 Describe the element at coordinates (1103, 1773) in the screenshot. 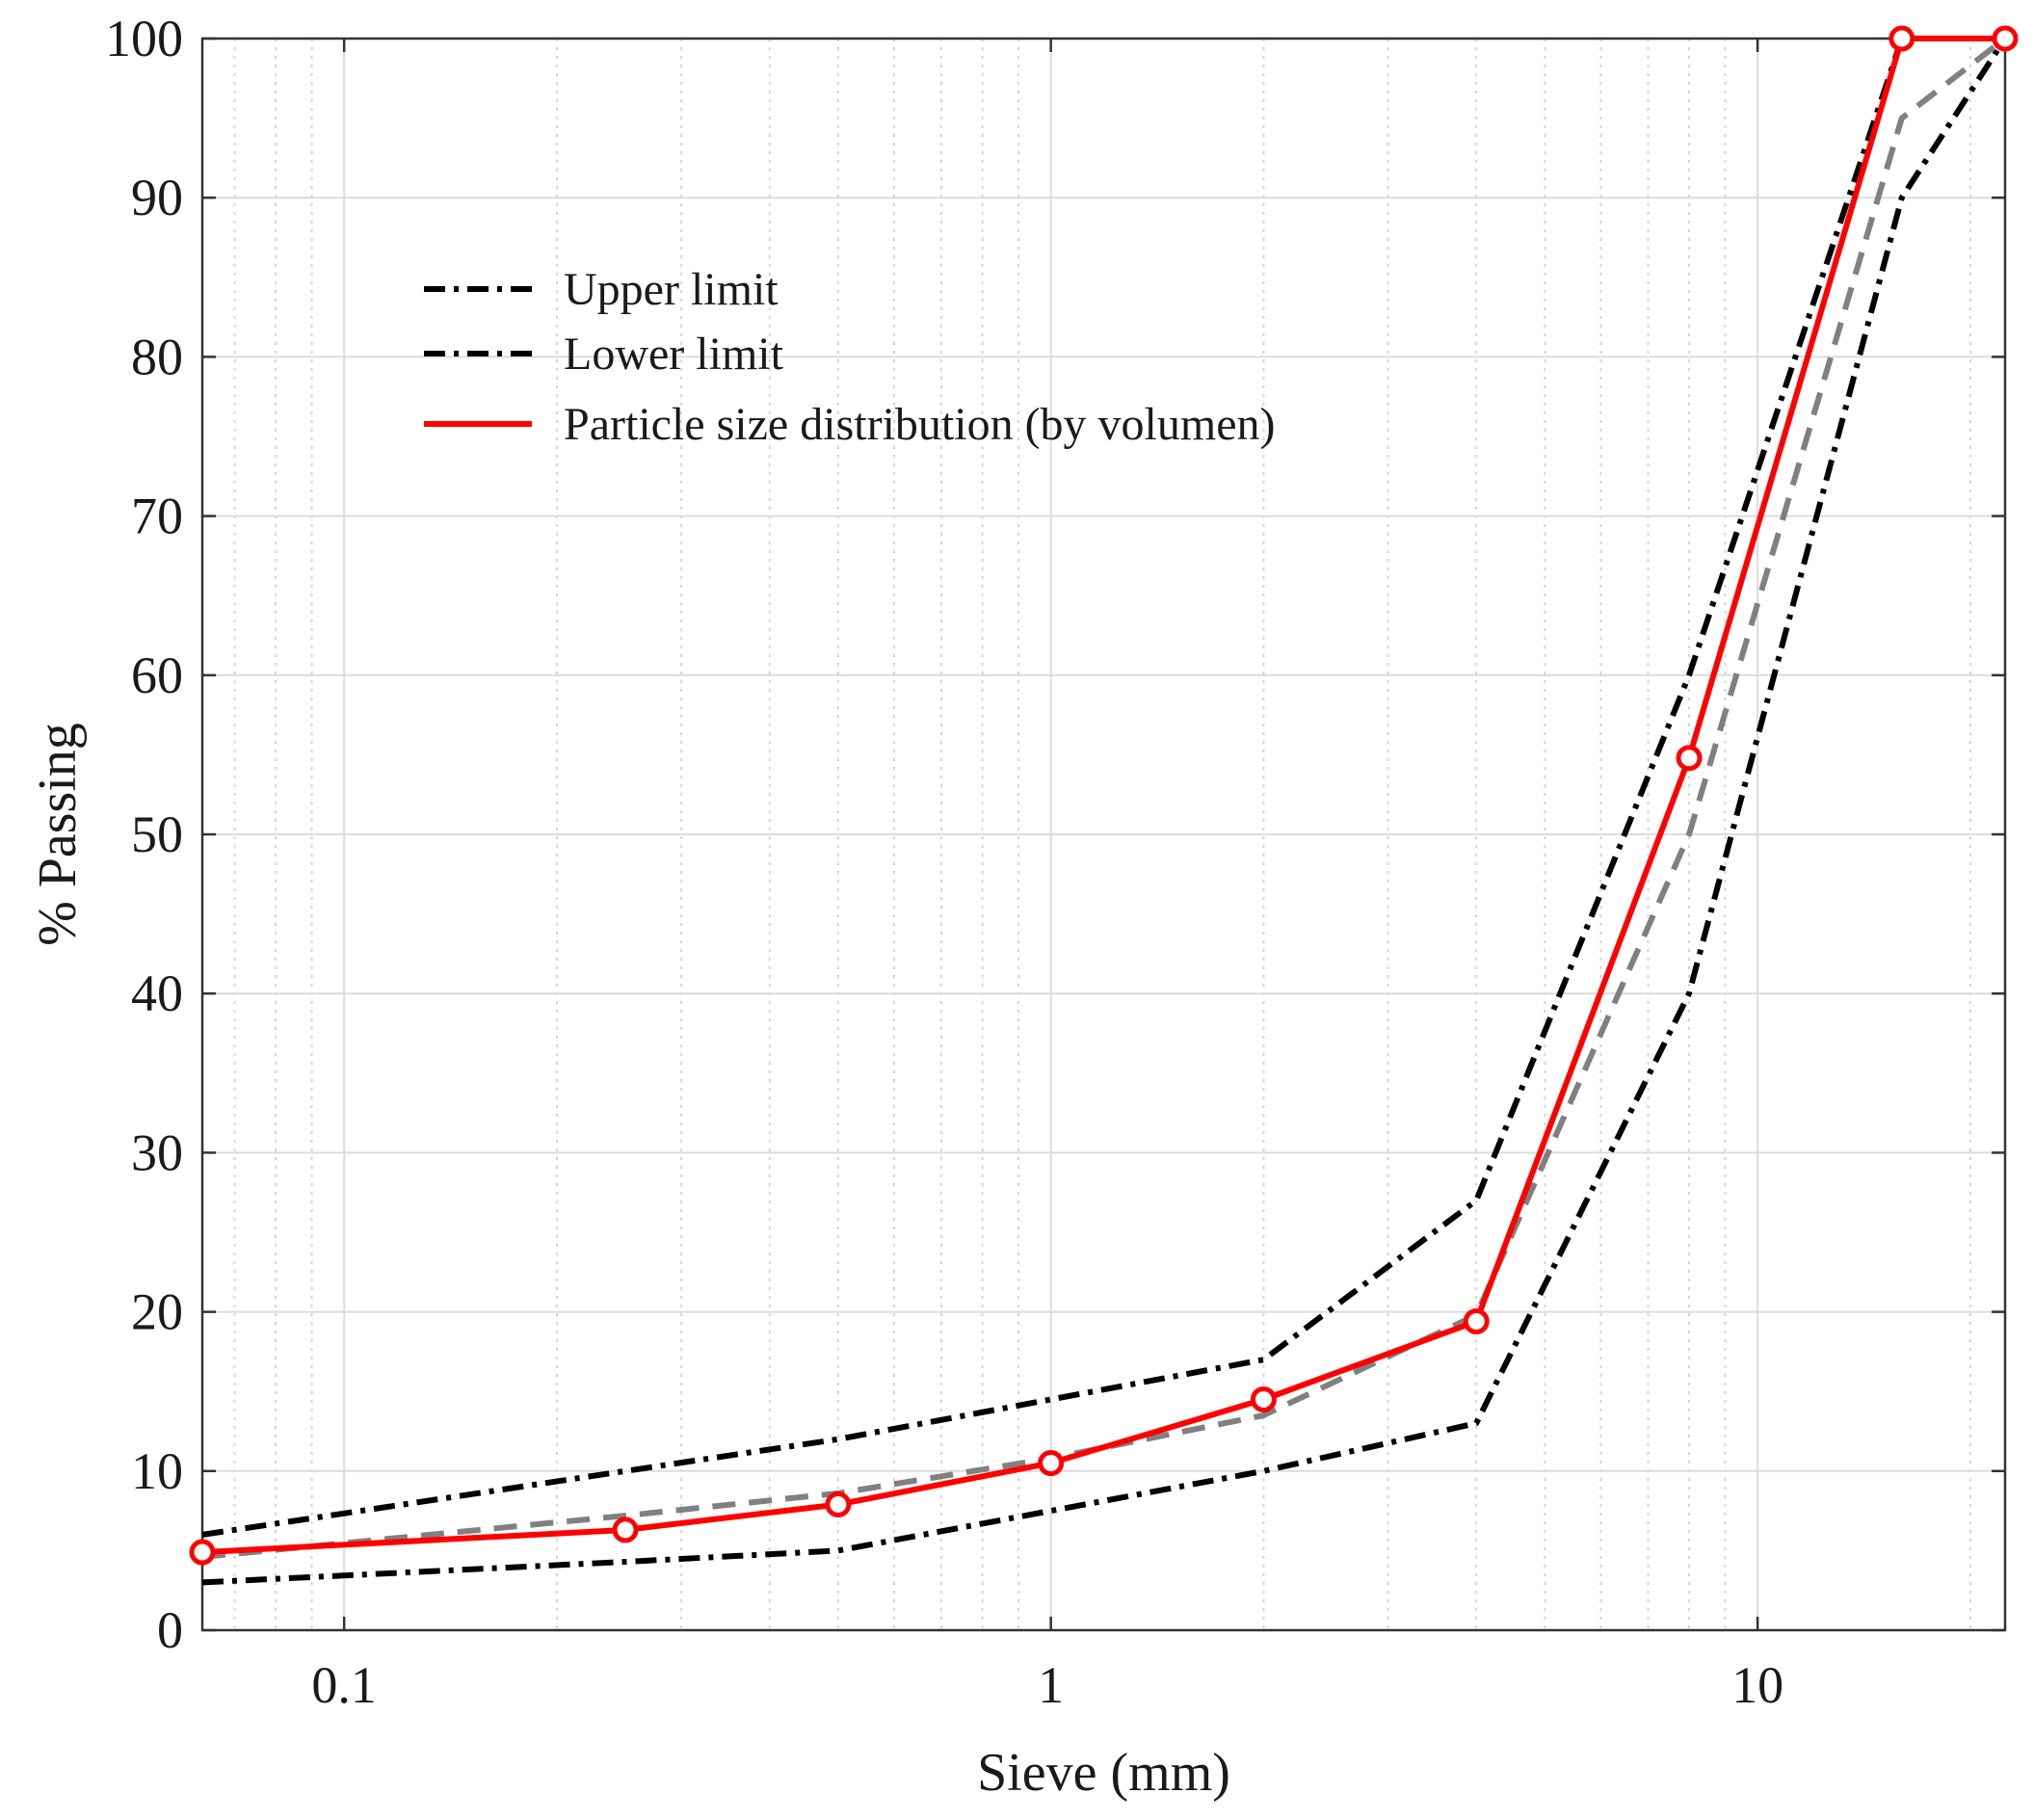

I see `x-axis-label: Sieve (mm)` at that location.